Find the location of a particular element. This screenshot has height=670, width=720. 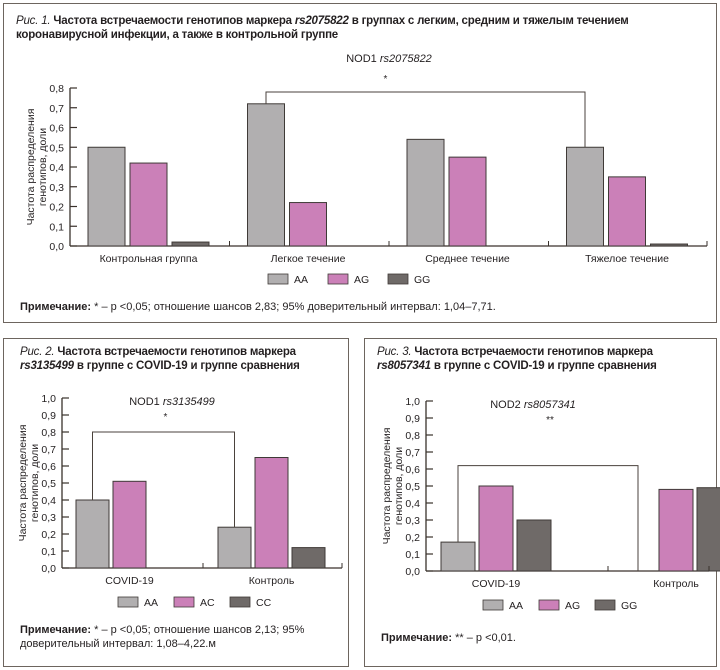

chart-title: NOD2 rs8057341 is located at coordinates (533, 405).